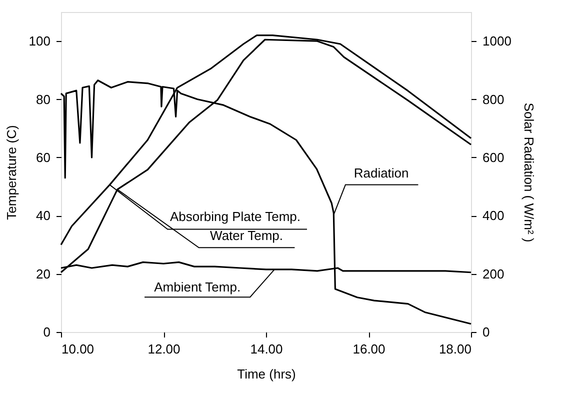  What do you see at coordinates (39, 41) in the screenshot?
I see `y-tick-label: 100` at bounding box center [39, 41].